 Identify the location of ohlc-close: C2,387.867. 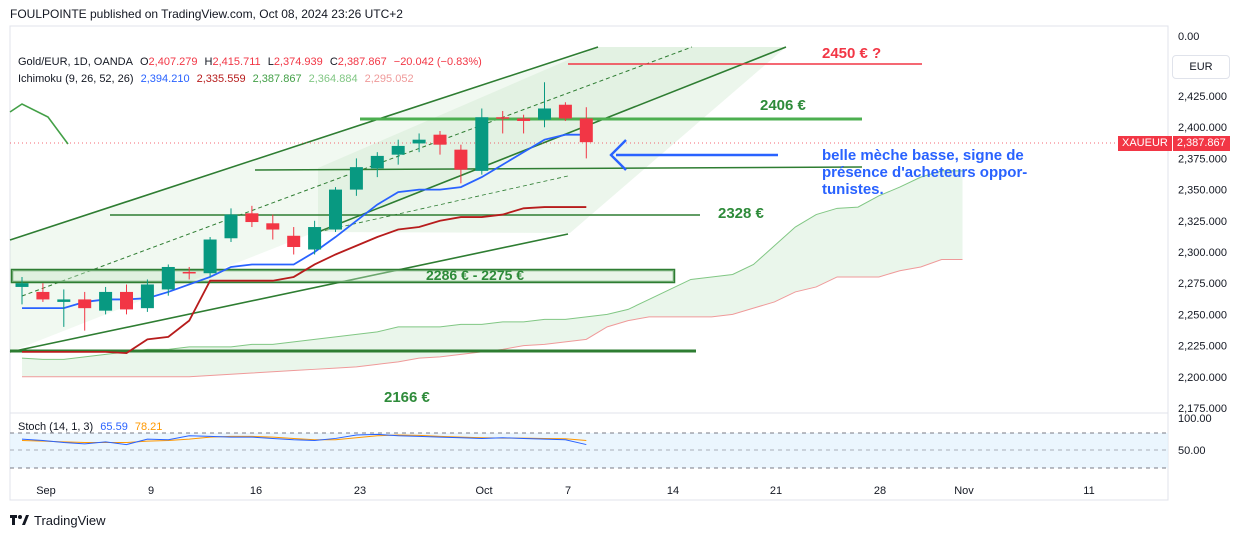
(358, 62).